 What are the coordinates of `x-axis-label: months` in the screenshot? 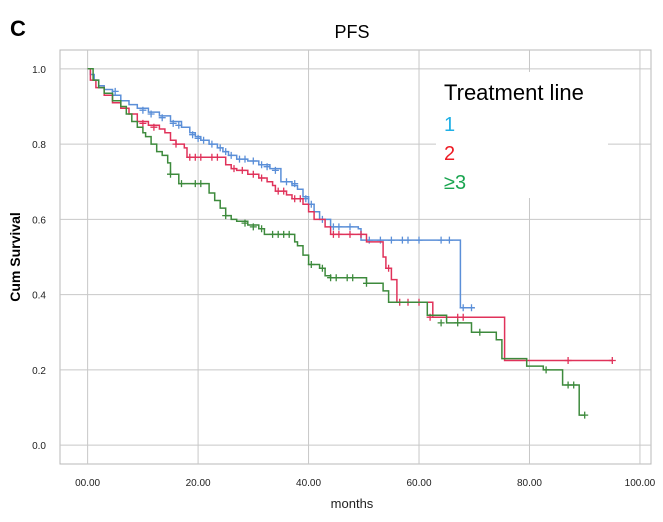 It's located at (352, 503).